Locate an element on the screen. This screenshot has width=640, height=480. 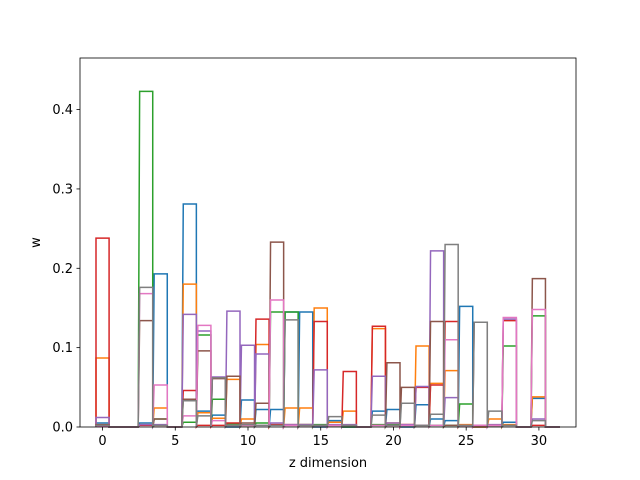
y-tick-label: 0.3 is located at coordinates (62, 189).